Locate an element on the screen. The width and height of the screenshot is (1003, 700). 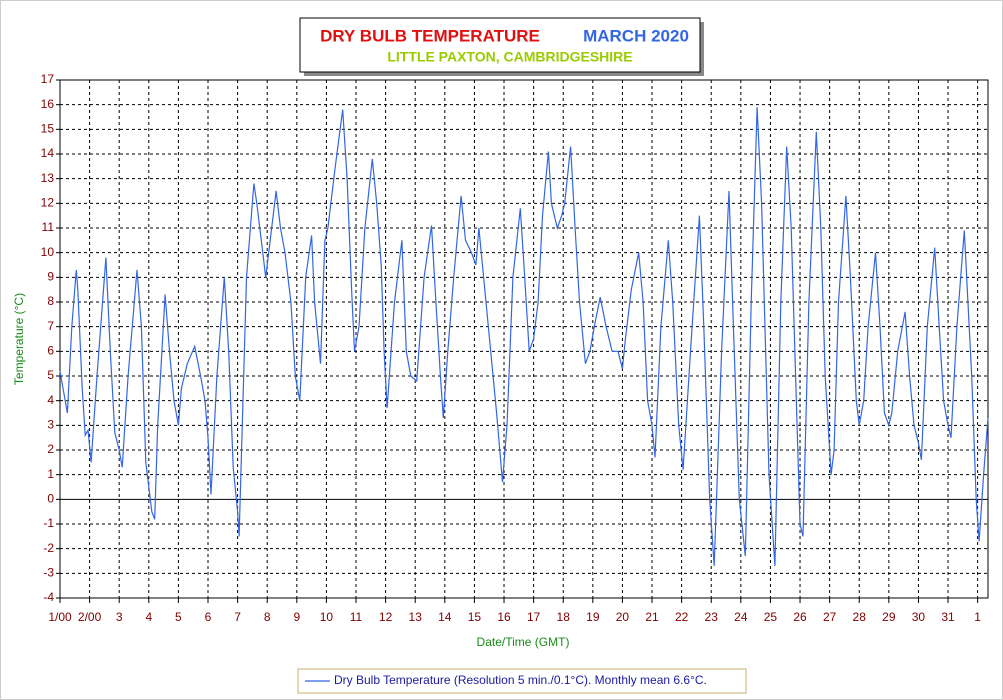
x-tick-label: 21 is located at coordinates (652, 617).